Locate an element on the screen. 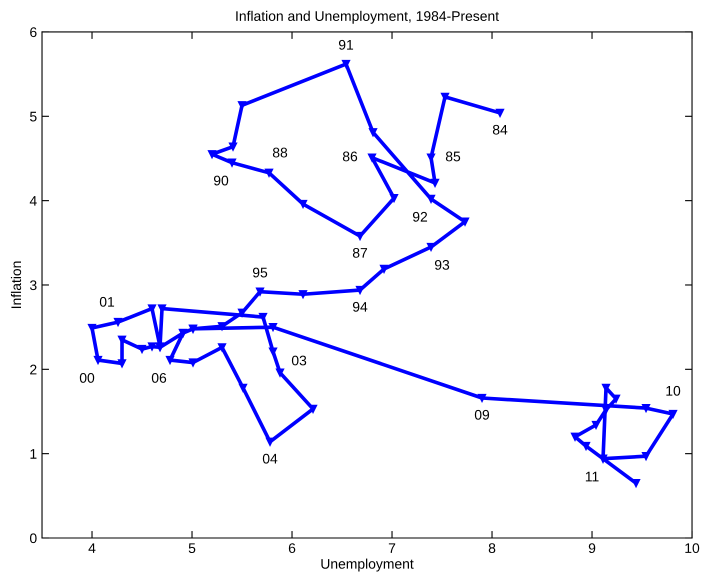 This screenshot has height=577, width=705. annotation: 95 is located at coordinates (260, 273).